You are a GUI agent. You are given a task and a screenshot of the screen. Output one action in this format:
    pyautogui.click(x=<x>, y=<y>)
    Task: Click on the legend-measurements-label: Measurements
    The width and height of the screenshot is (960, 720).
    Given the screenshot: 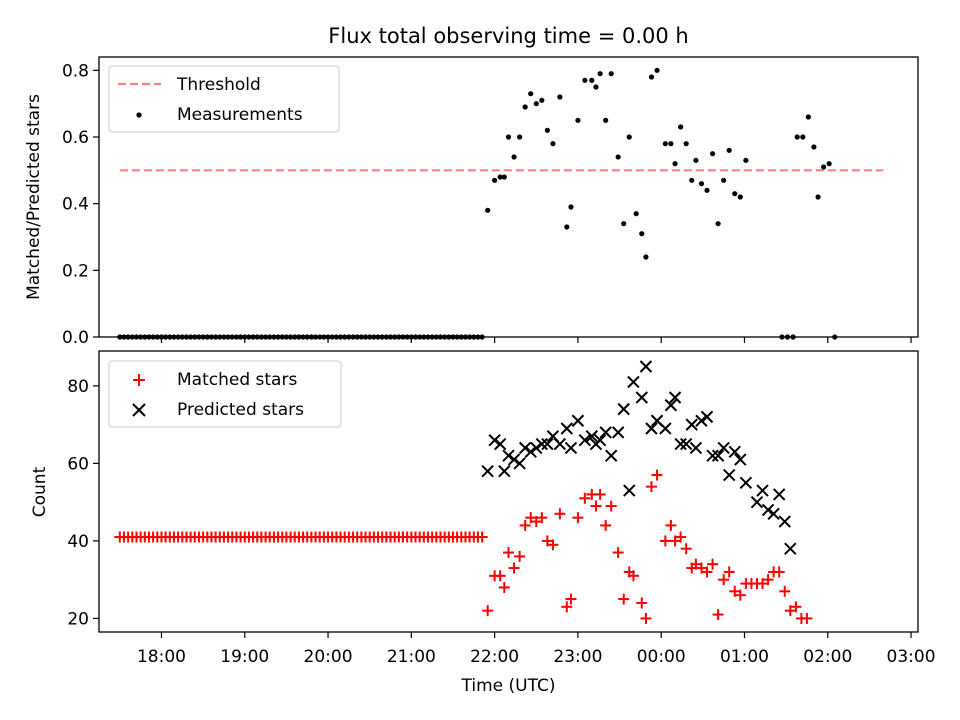 What is the action you would take?
    pyautogui.click(x=240, y=115)
    